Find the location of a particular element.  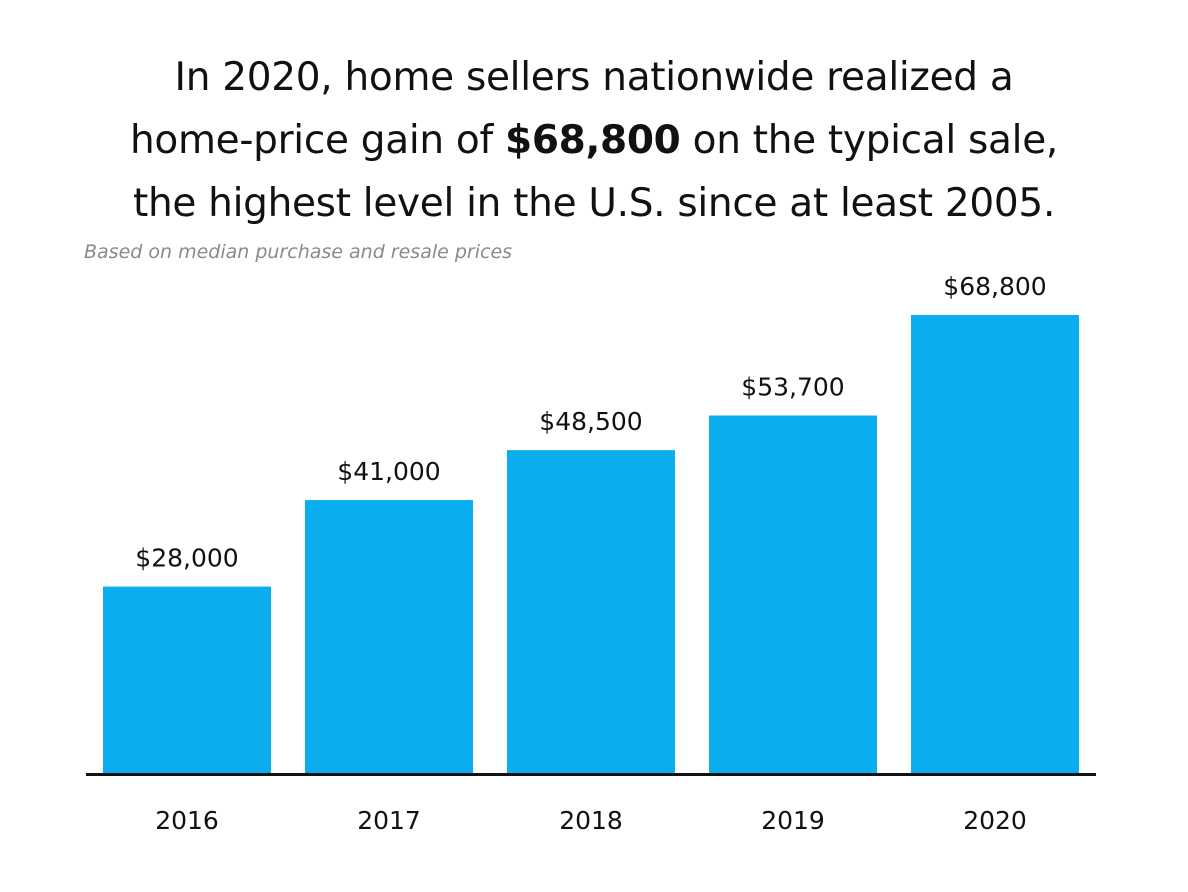

bar-2020 is located at coordinates (995, 544).